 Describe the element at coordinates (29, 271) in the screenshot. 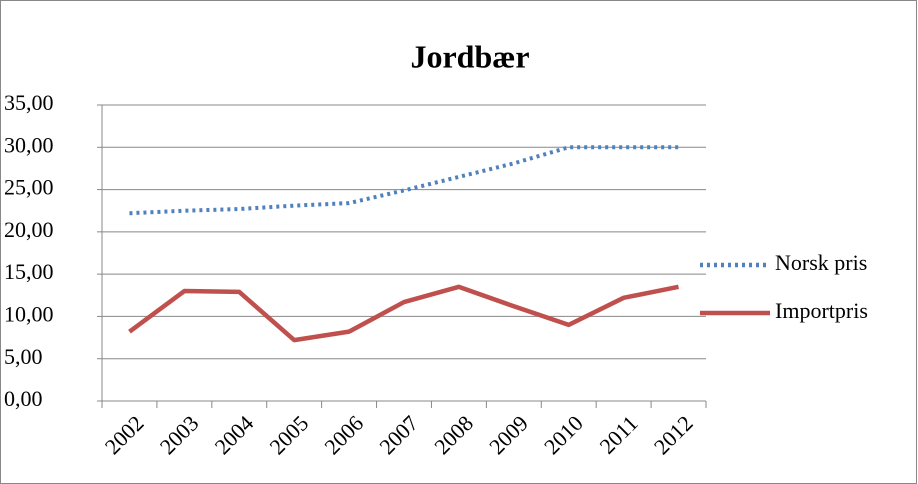

I see `y-tick-label: 15,00` at that location.